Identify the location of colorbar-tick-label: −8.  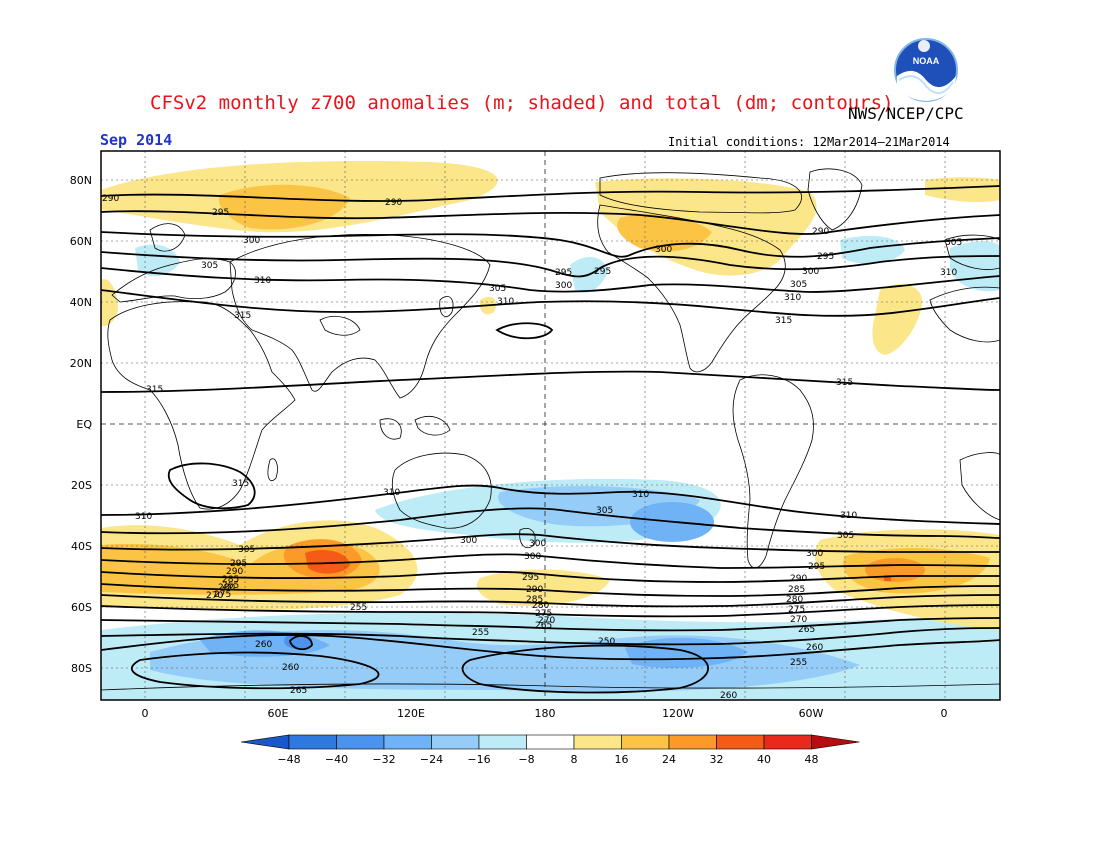
(526, 759).